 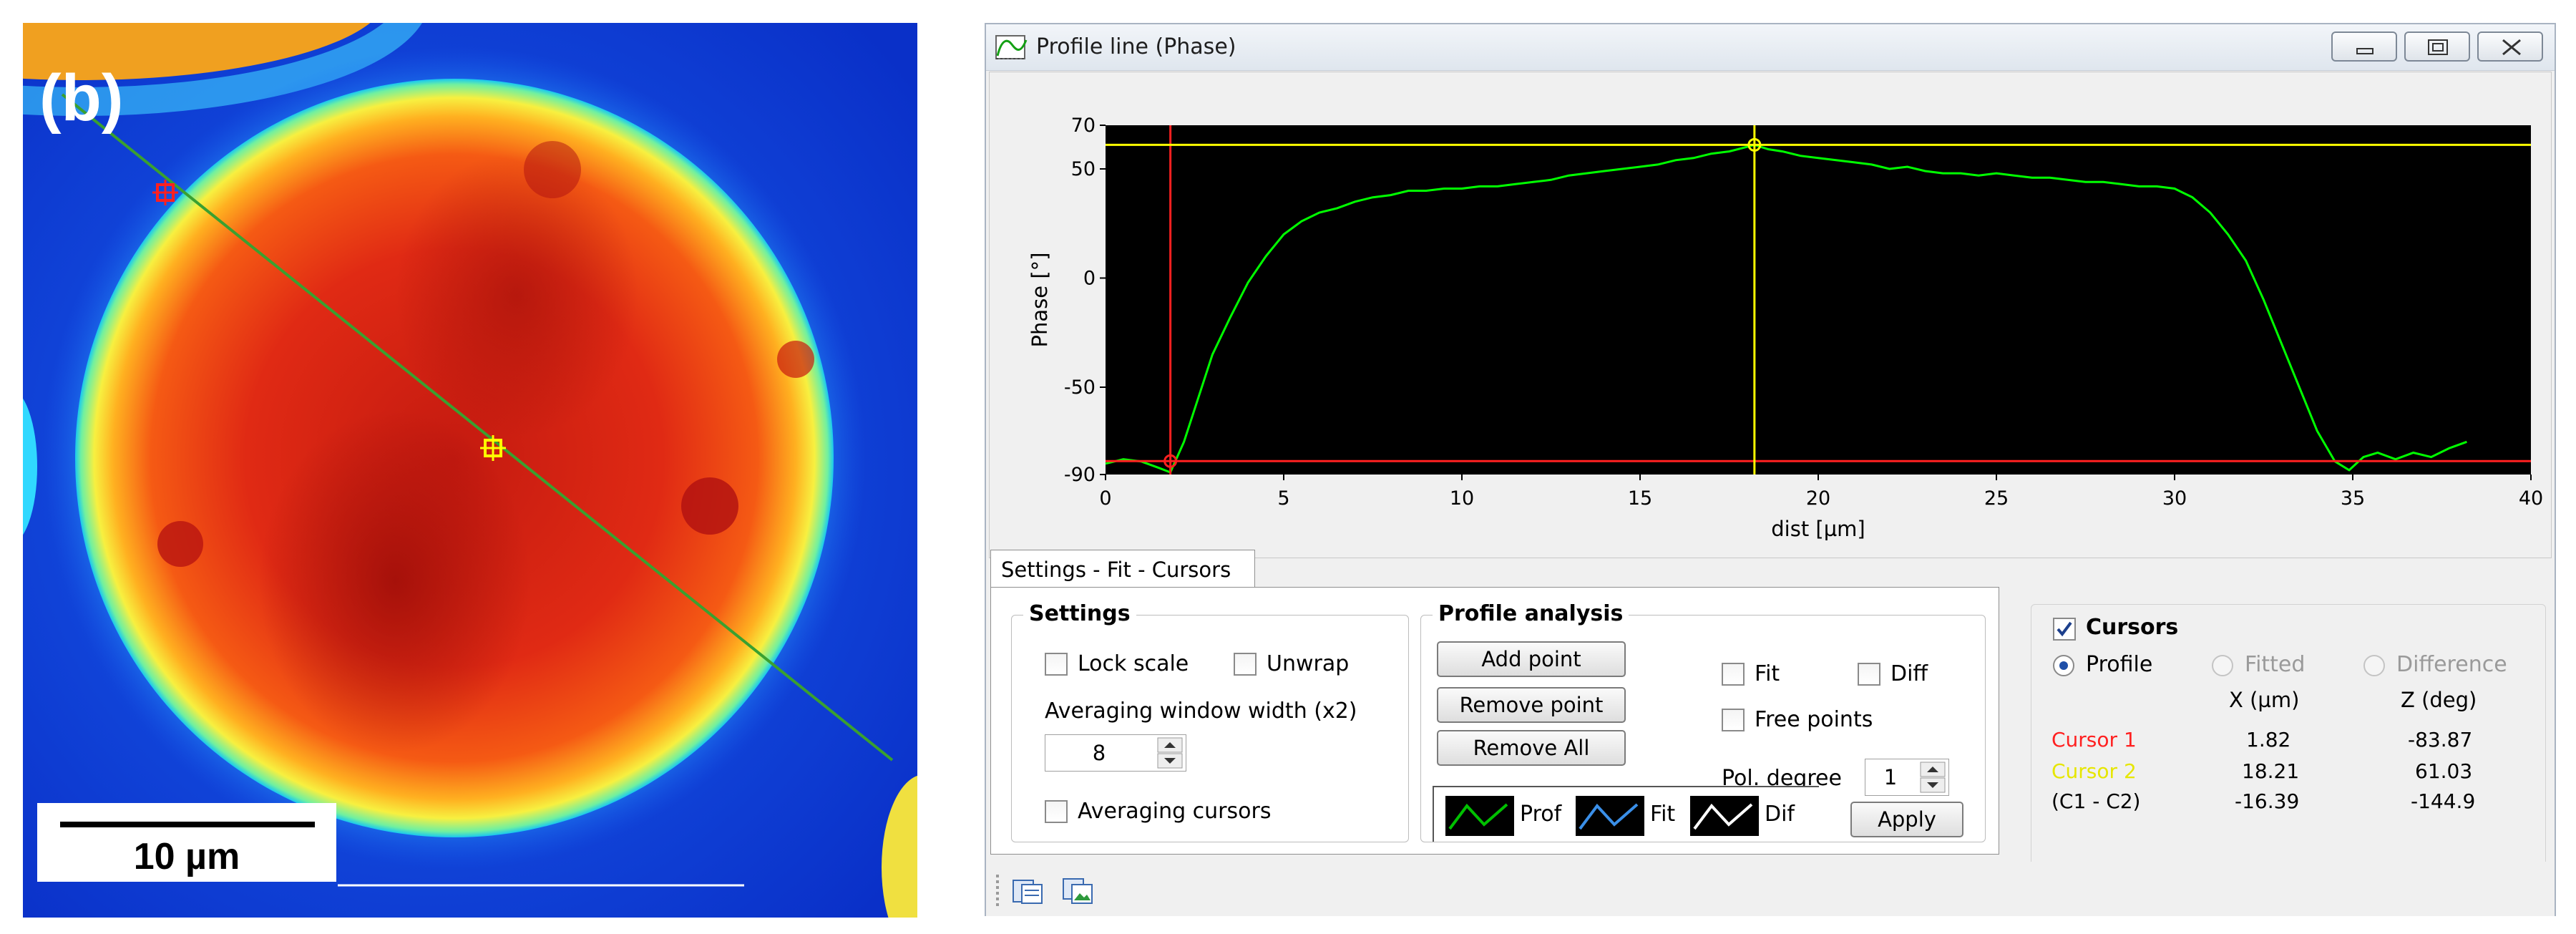 I want to click on profile-radio, so click(x=2063, y=665).